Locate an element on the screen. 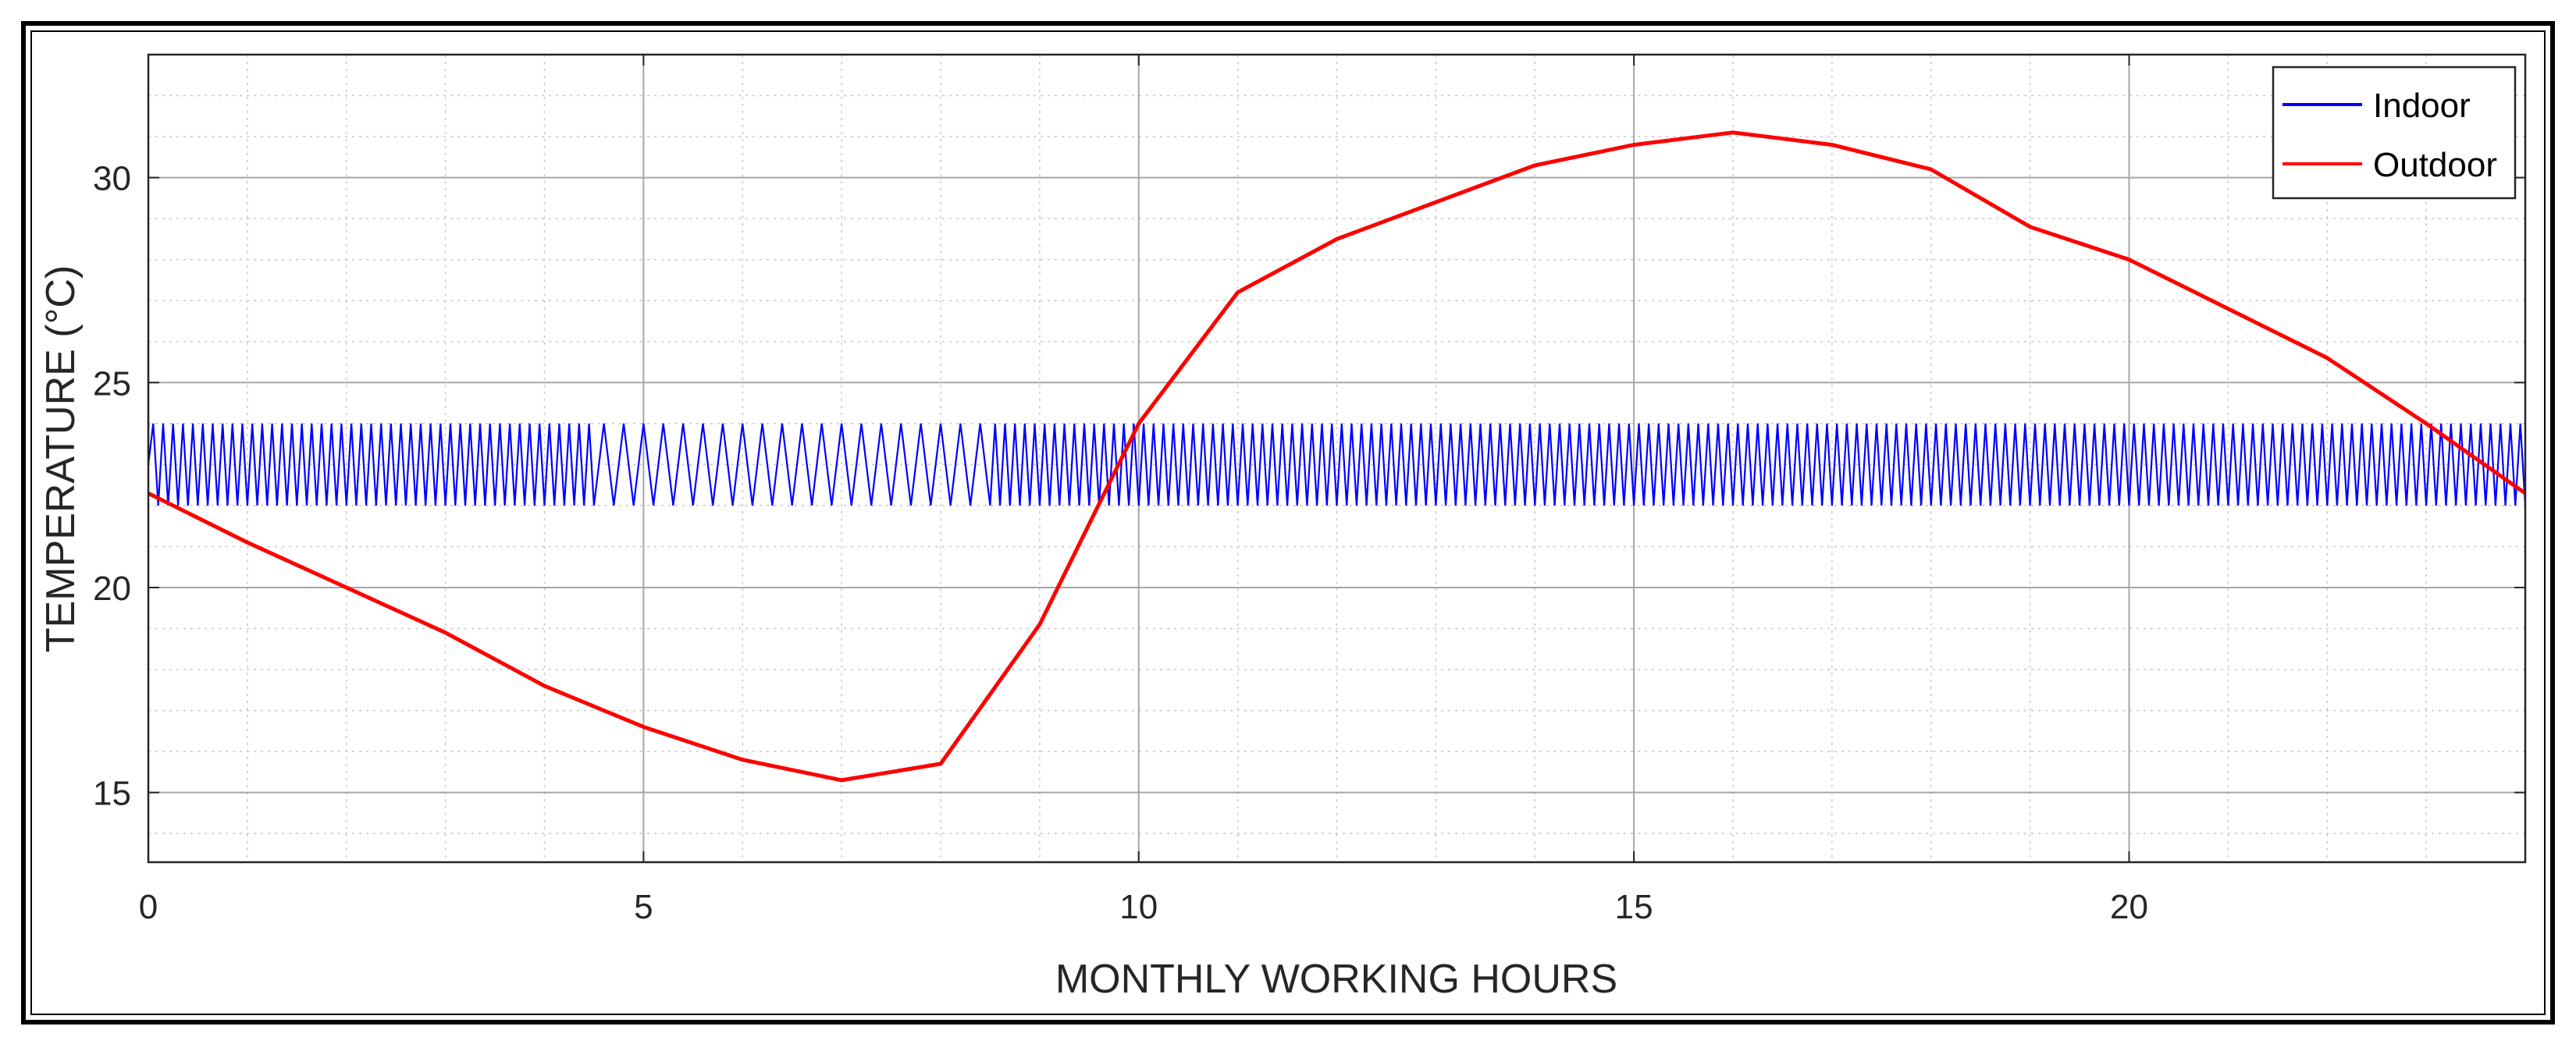 This screenshot has height=1044, width=2576. legend-label-outdoor: Outdoor is located at coordinates (2435, 165).